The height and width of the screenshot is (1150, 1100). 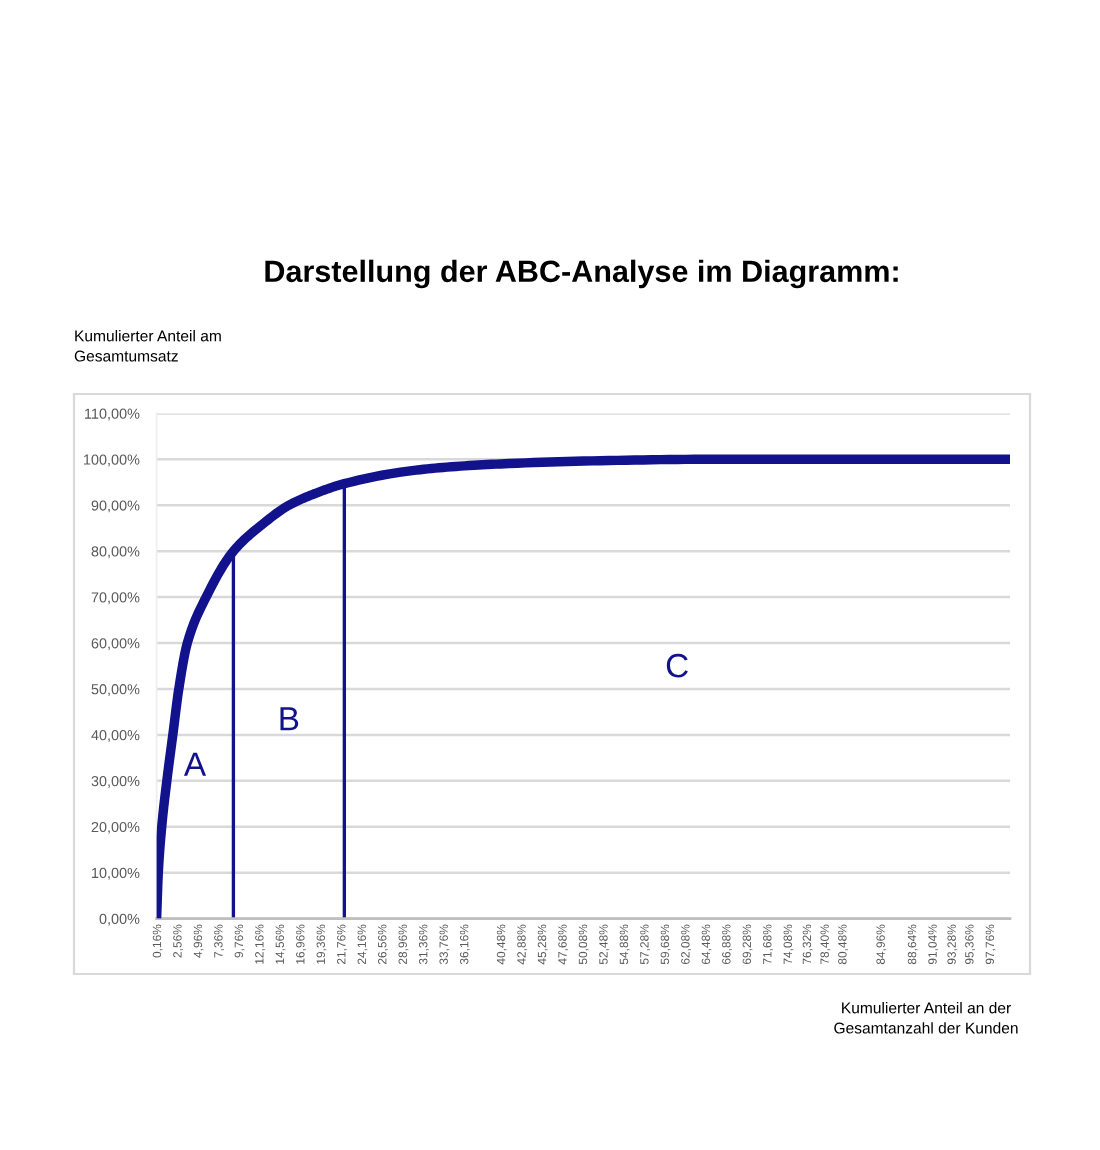 I want to click on chart-title: Darstellung der ABC-Analyse im Diagramm:, so click(x=581, y=274).